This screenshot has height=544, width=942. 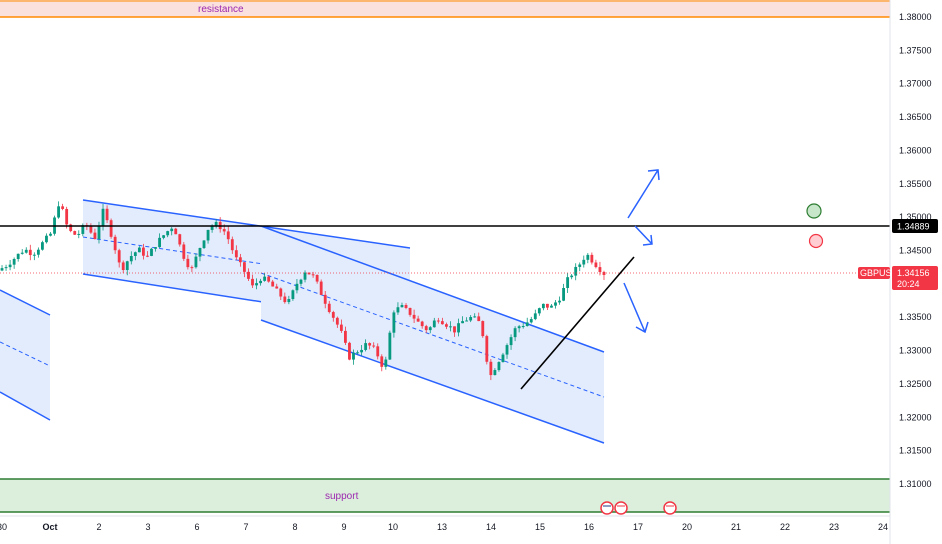 I want to click on arrow-down-right-icon, so click(x=643, y=235).